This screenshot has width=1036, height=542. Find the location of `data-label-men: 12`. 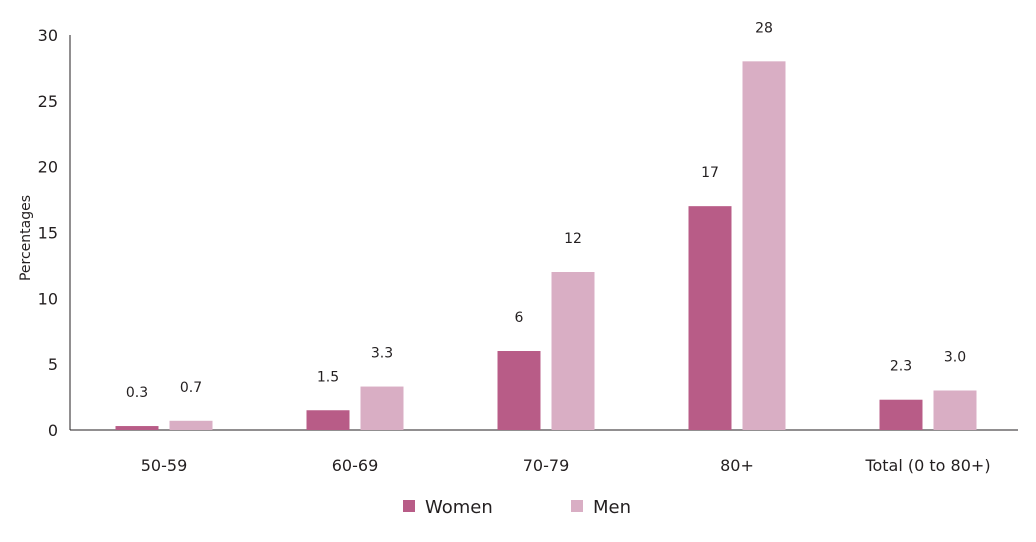

data-label-men: 12 is located at coordinates (573, 239).